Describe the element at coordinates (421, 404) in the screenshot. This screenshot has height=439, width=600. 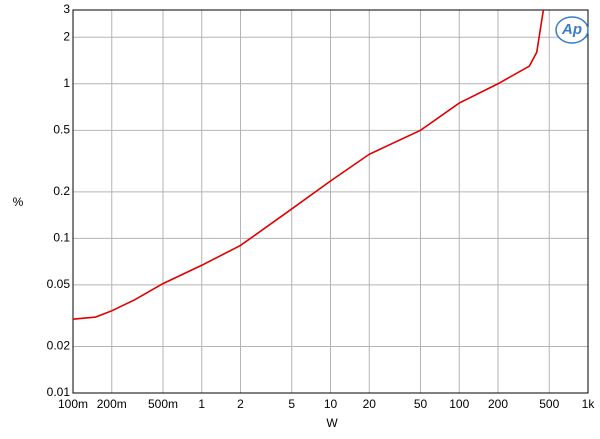
I see `x-tick-label: 50` at that location.